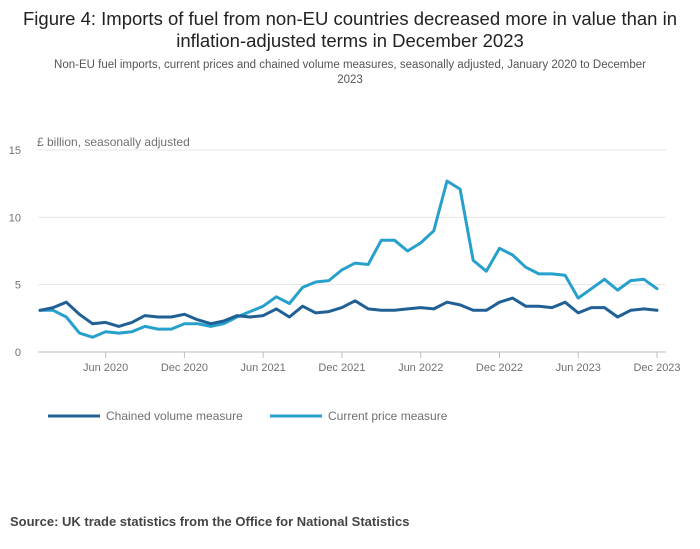 This screenshot has height=549, width=700. What do you see at coordinates (105, 368) in the screenshot?
I see `x-tick-label: Jun 2020` at bounding box center [105, 368].